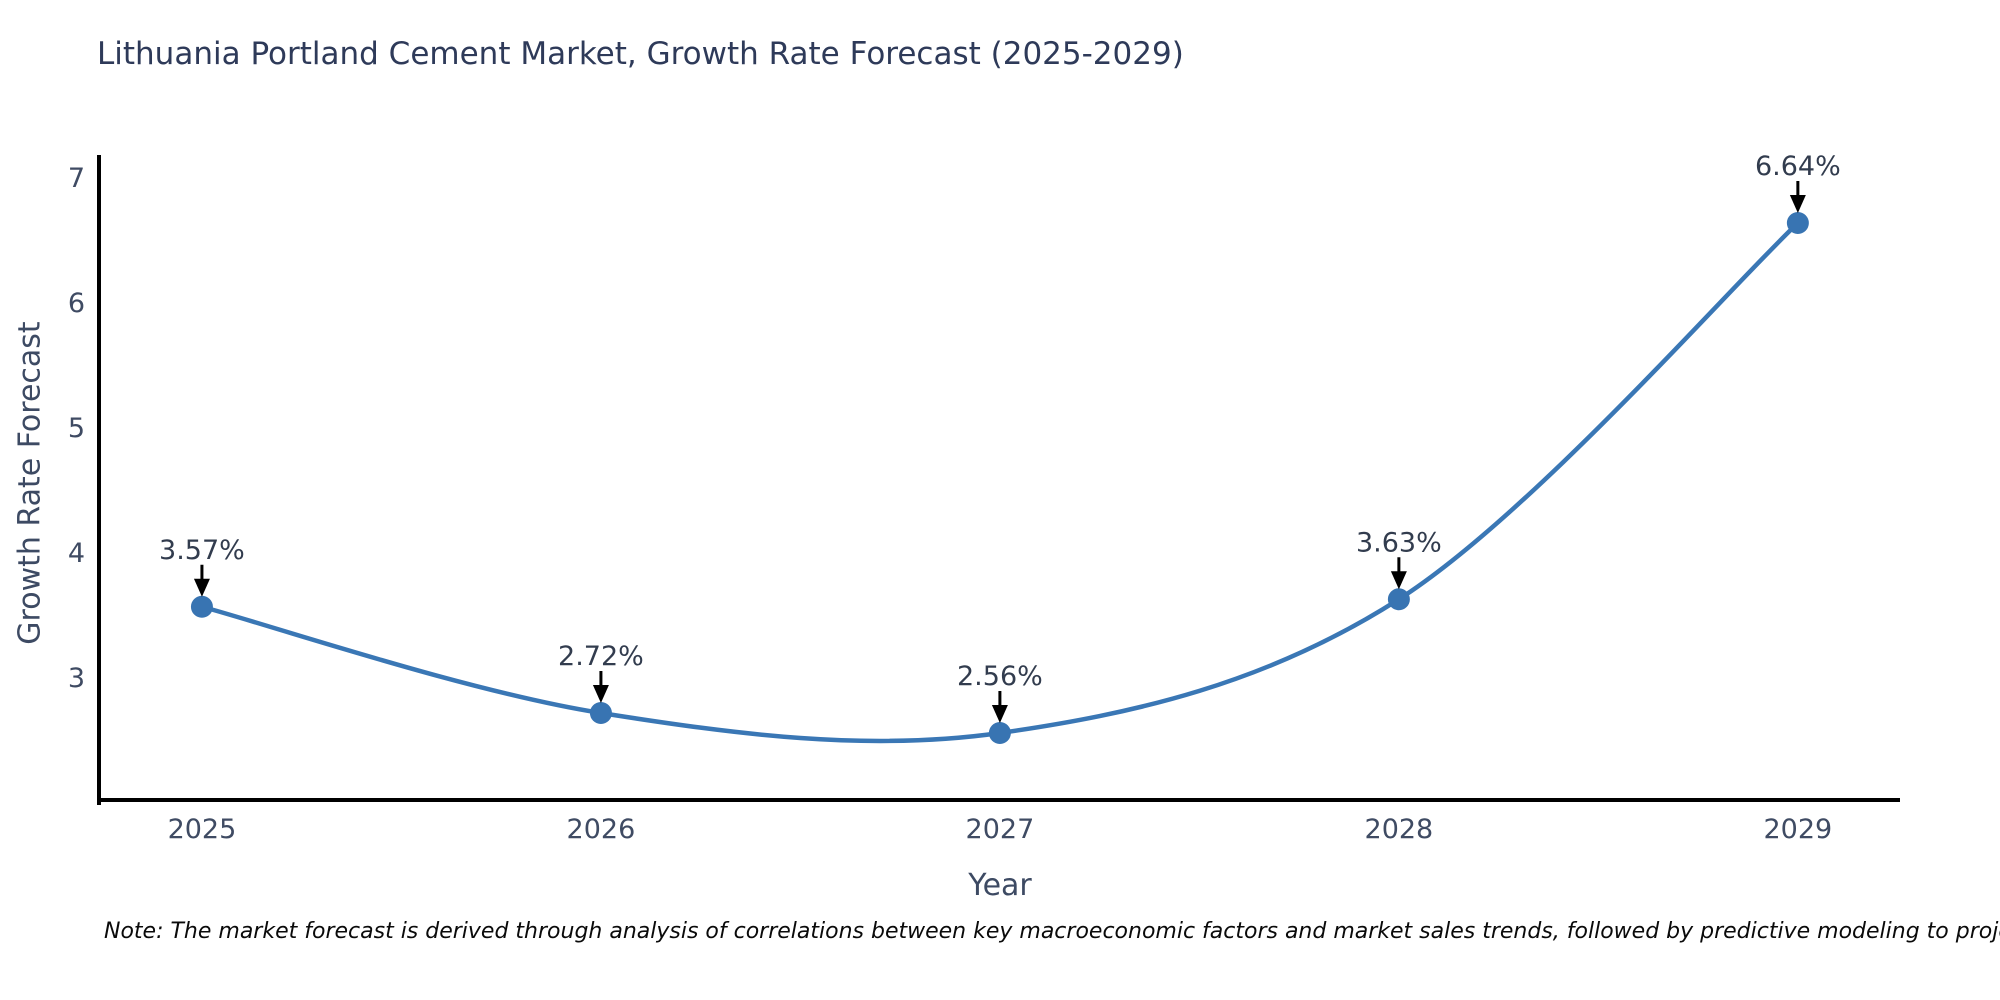  What do you see at coordinates (202, 829) in the screenshot?
I see `x-tick-label: 2025` at bounding box center [202, 829].